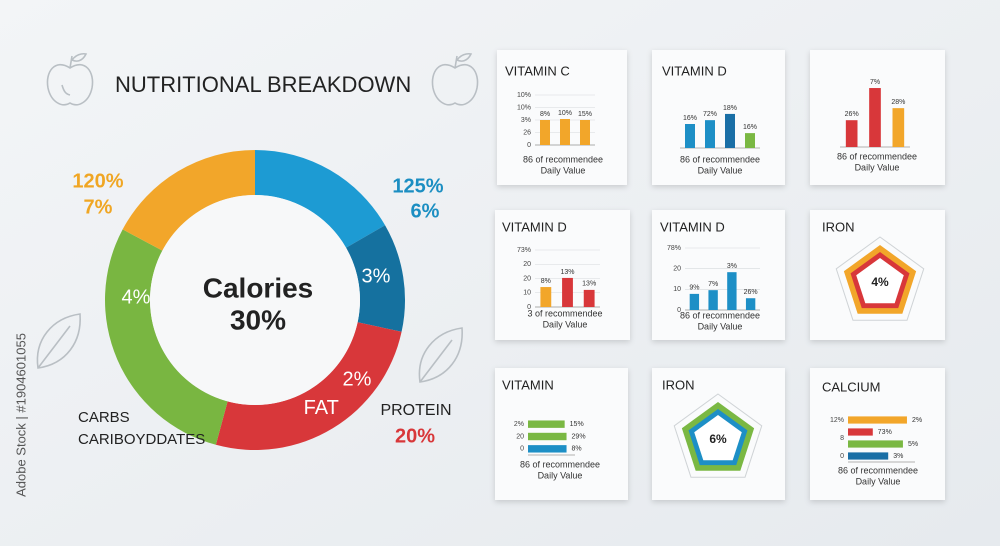 The image size is (1000, 546). I want to click on bar-annotation: 28%, so click(898, 102).